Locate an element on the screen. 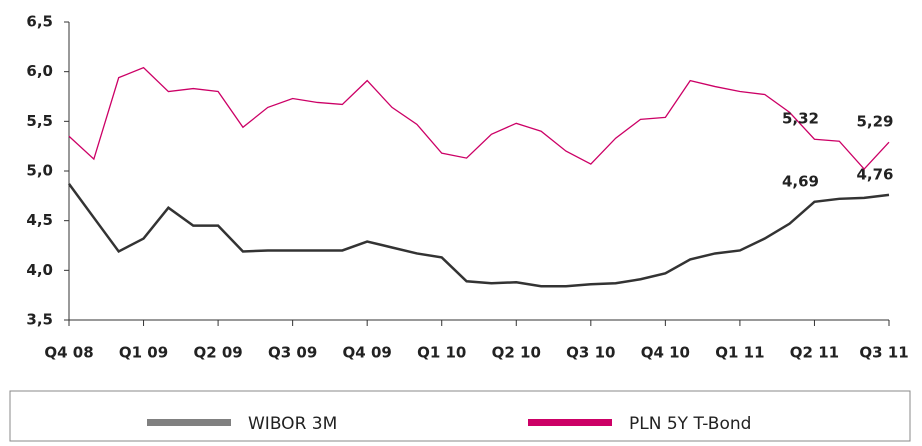 Image resolution: width=922 pixels, height=446 pixels. x-tick-label: Q1 09 is located at coordinates (143, 353).